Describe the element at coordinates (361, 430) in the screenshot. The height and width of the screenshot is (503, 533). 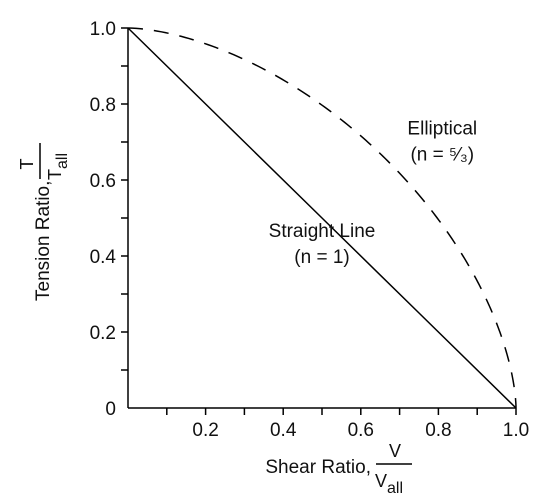
I see `x-tick-label-2: 0.6` at that location.